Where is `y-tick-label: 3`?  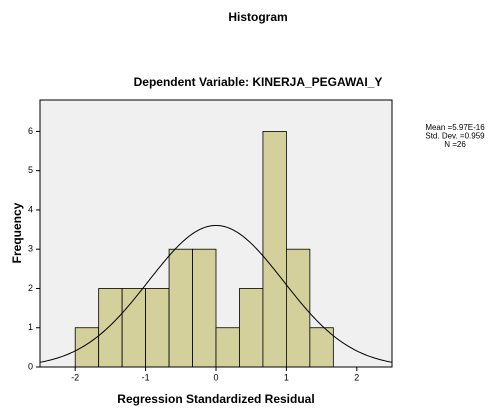 y-tick-label: 3 is located at coordinates (30, 249).